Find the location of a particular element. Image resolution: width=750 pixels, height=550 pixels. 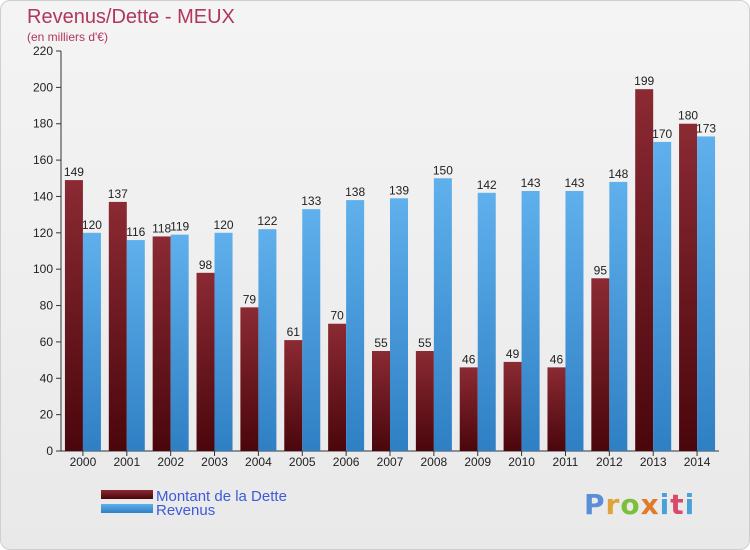

data-label-dette: 118 is located at coordinates (161, 228).